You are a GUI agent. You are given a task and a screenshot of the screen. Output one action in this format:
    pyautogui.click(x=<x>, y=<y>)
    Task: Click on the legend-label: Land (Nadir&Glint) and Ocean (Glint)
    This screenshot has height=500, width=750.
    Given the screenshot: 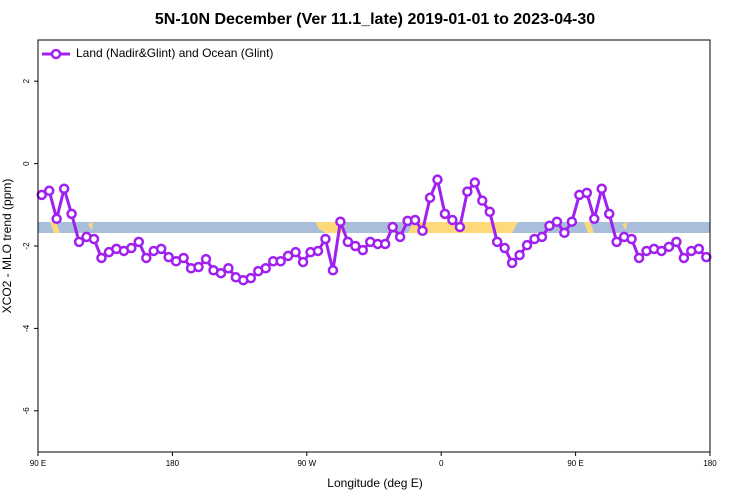 What is the action you would take?
    pyautogui.click(x=174, y=53)
    